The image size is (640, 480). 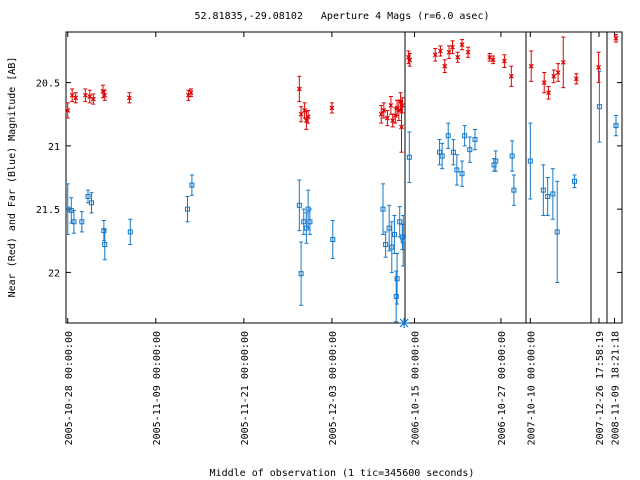 What do you see at coordinates (69, 388) in the screenshot?
I see `x-tick-label: 2005-10-28 00:00:00` at bounding box center [69, 388].